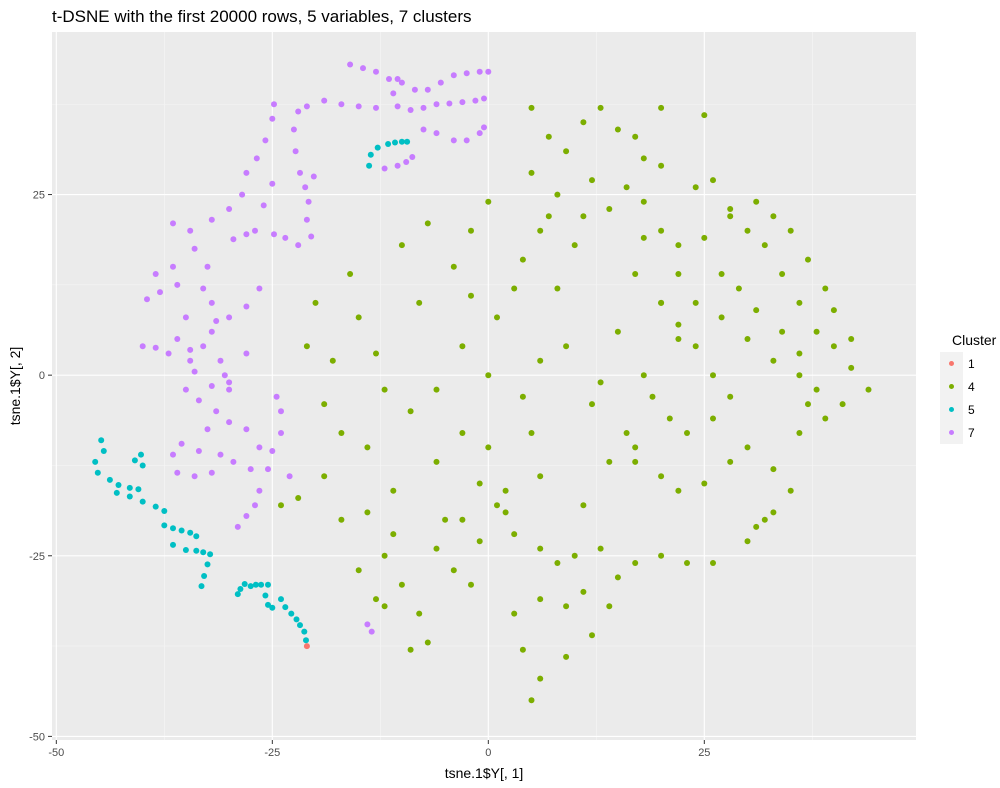 The image size is (1000, 788). Describe the element at coordinates (37, 737) in the screenshot. I see `y-tick-label: -50` at that location.